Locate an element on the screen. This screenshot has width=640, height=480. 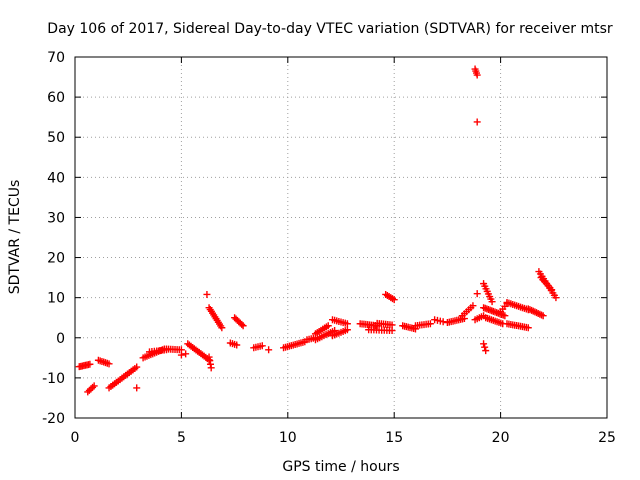
y-tick-label: 50 is located at coordinates (56, 138).